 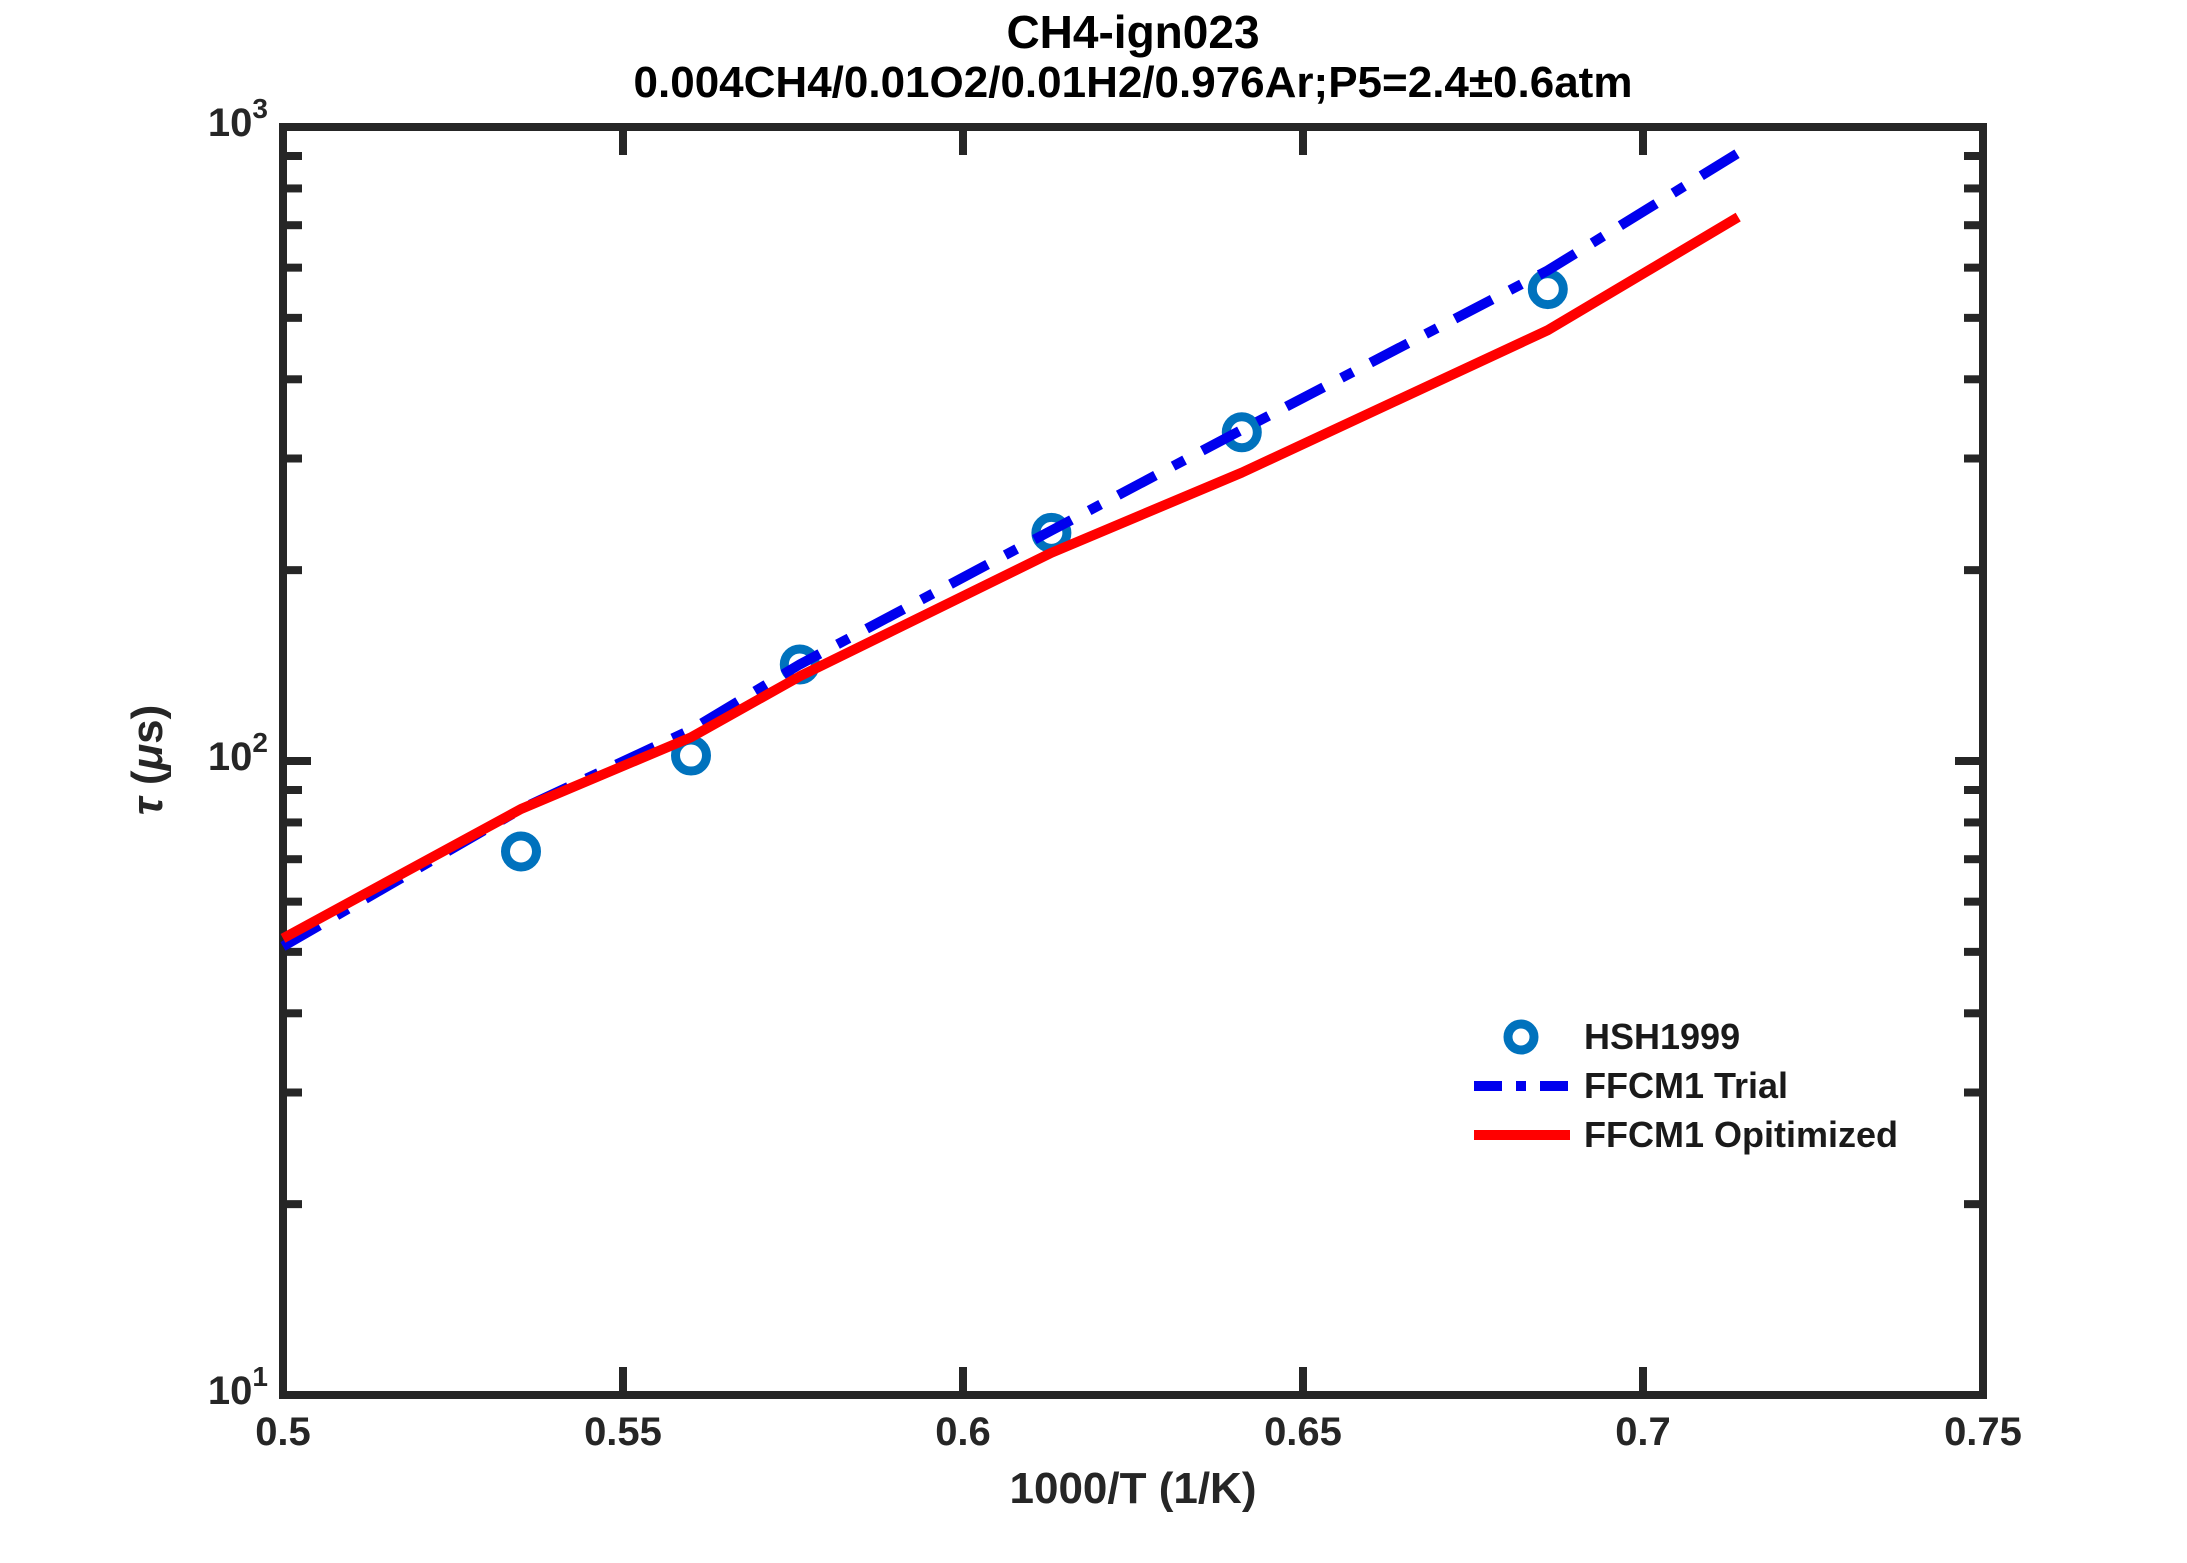 What do you see at coordinates (1741, 1134) in the screenshot?
I see `legend-label-ffcm1-optimized: FFCM1 Opitimized` at bounding box center [1741, 1134].